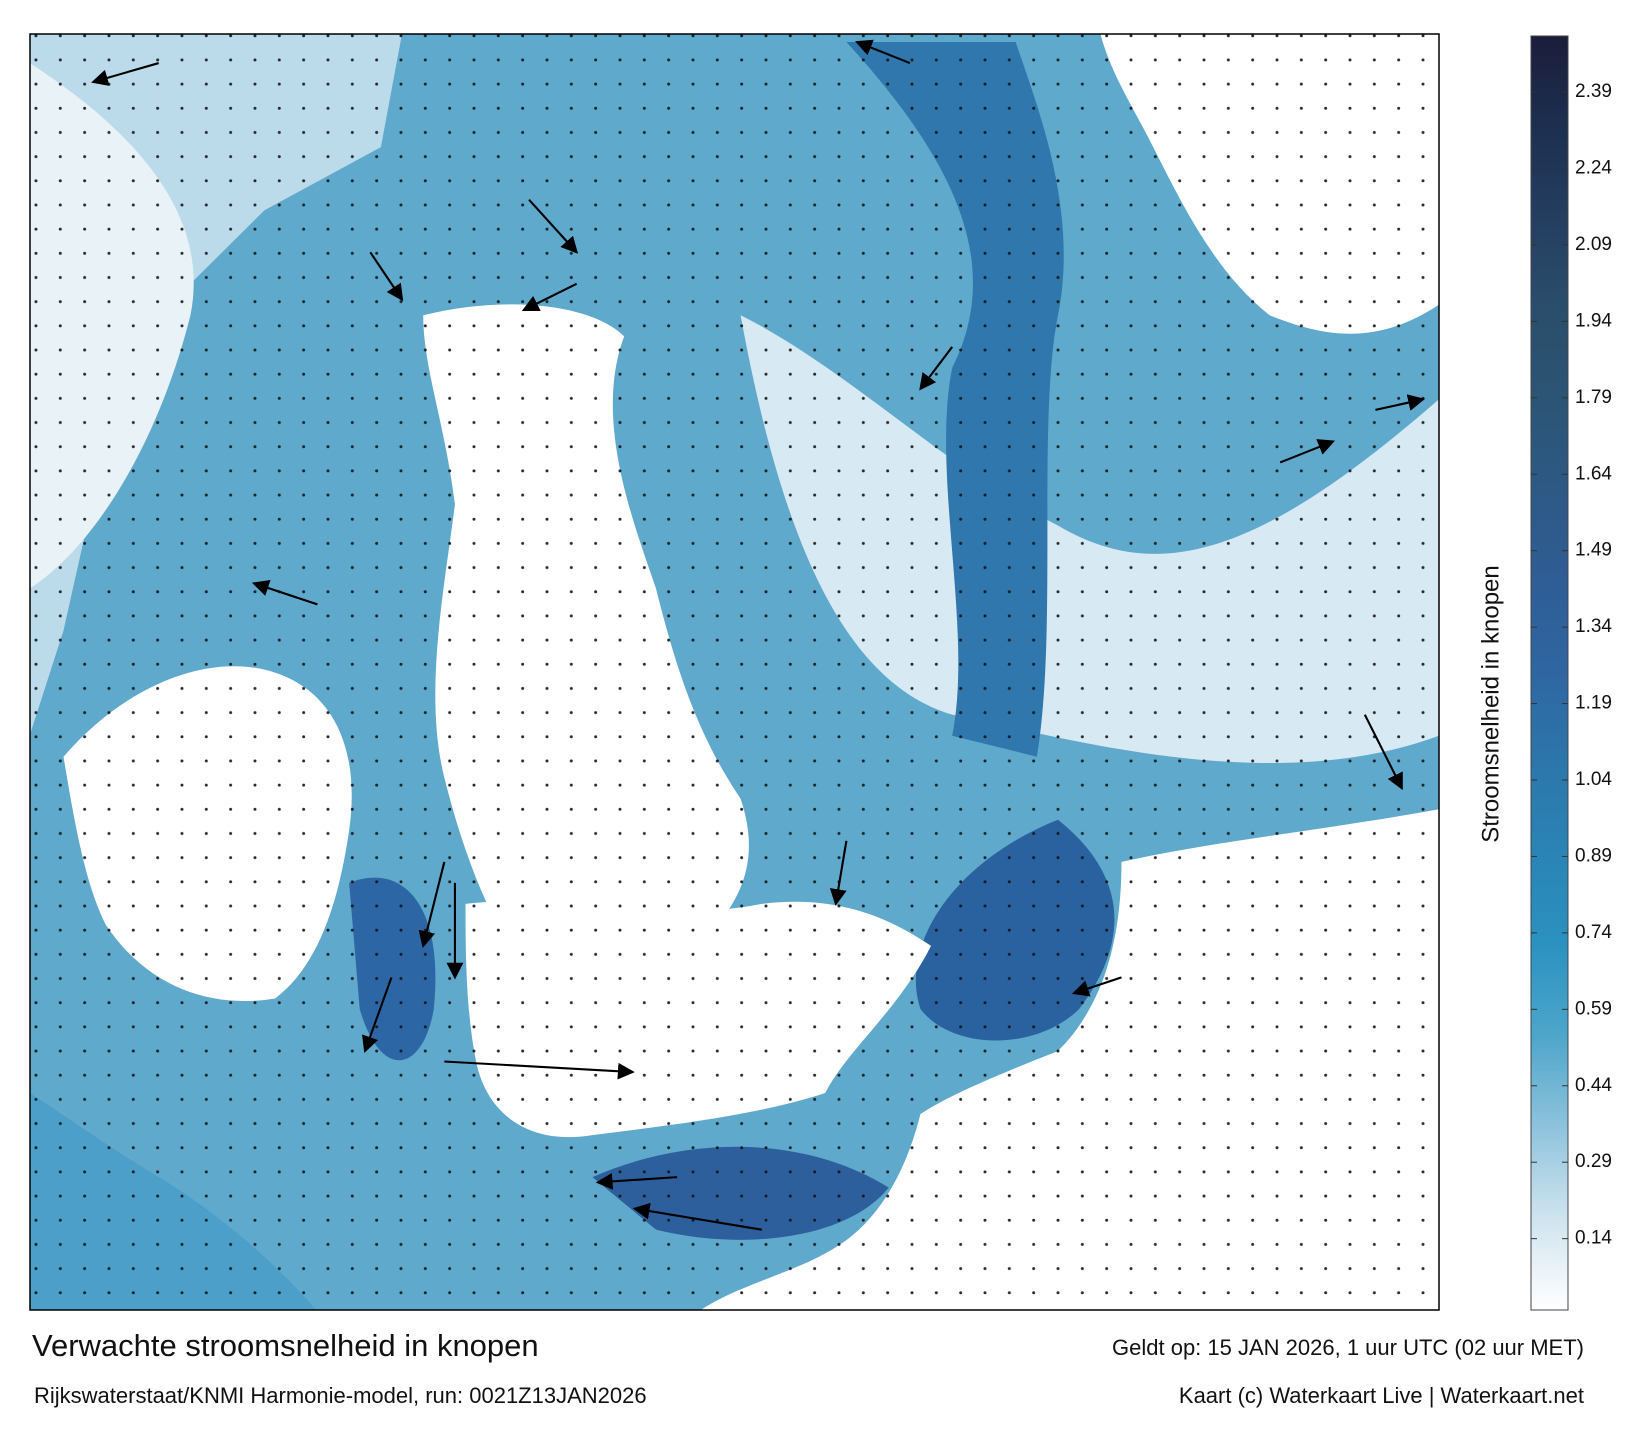  Describe the element at coordinates (1593, 932) in the screenshot. I see `colorbar-tick-label: 0.74` at that location.